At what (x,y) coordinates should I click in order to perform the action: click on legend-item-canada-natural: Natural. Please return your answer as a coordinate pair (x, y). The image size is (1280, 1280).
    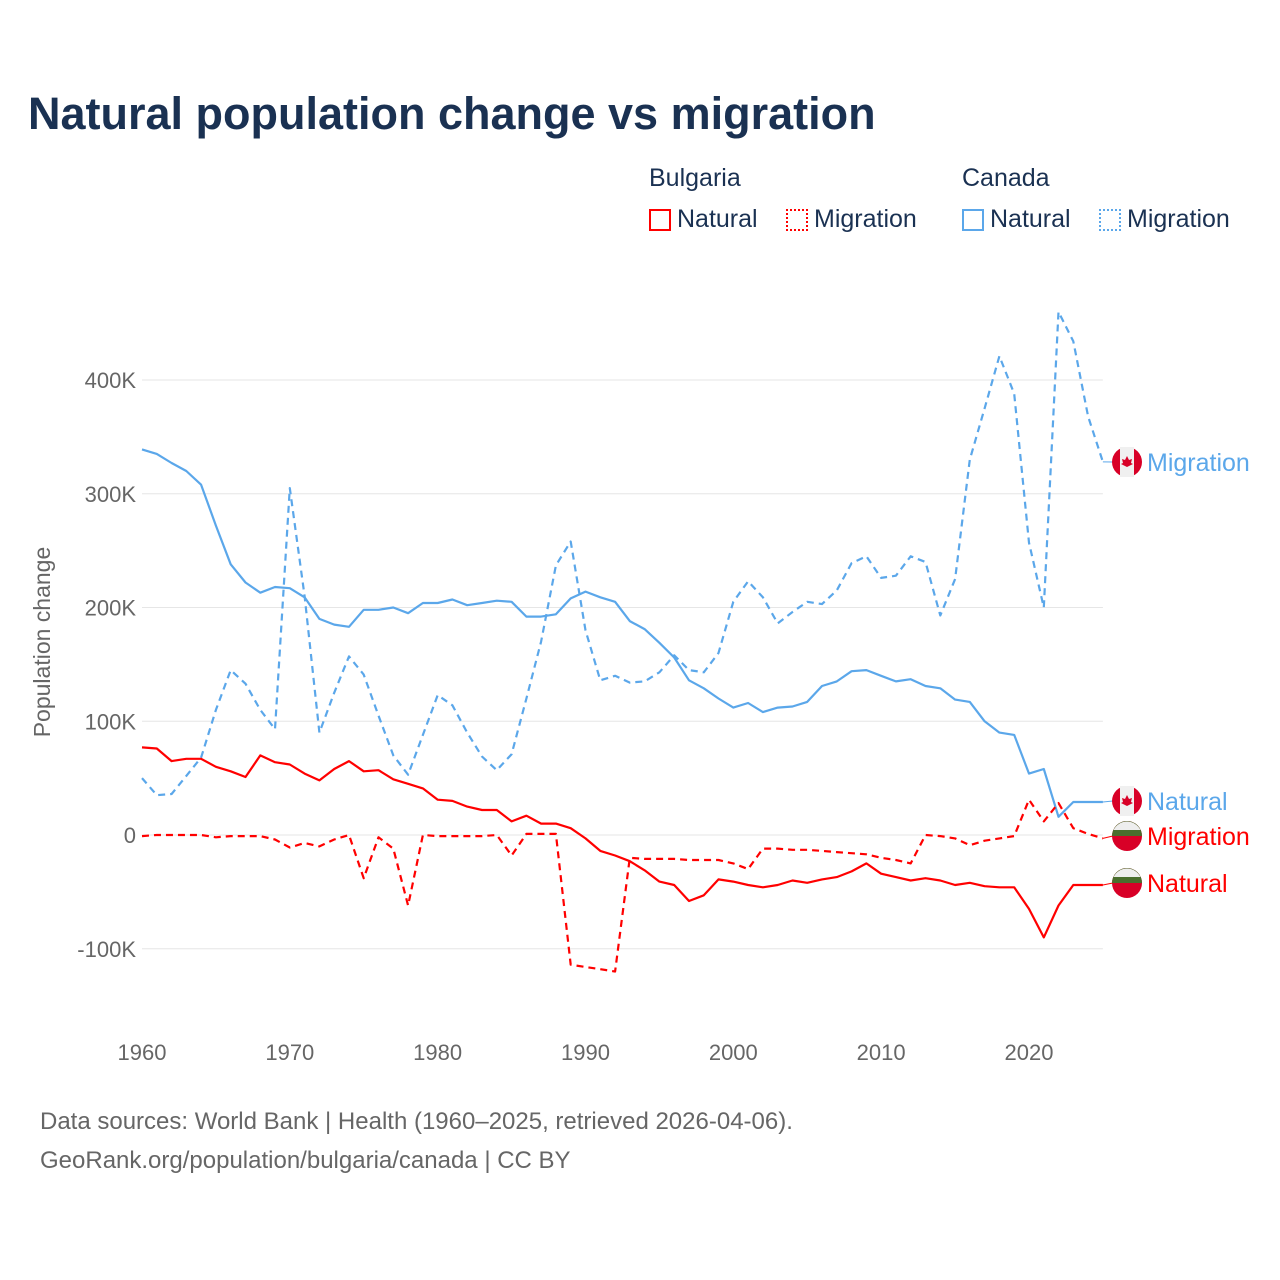
    Looking at the image, I should click on (1016, 219).